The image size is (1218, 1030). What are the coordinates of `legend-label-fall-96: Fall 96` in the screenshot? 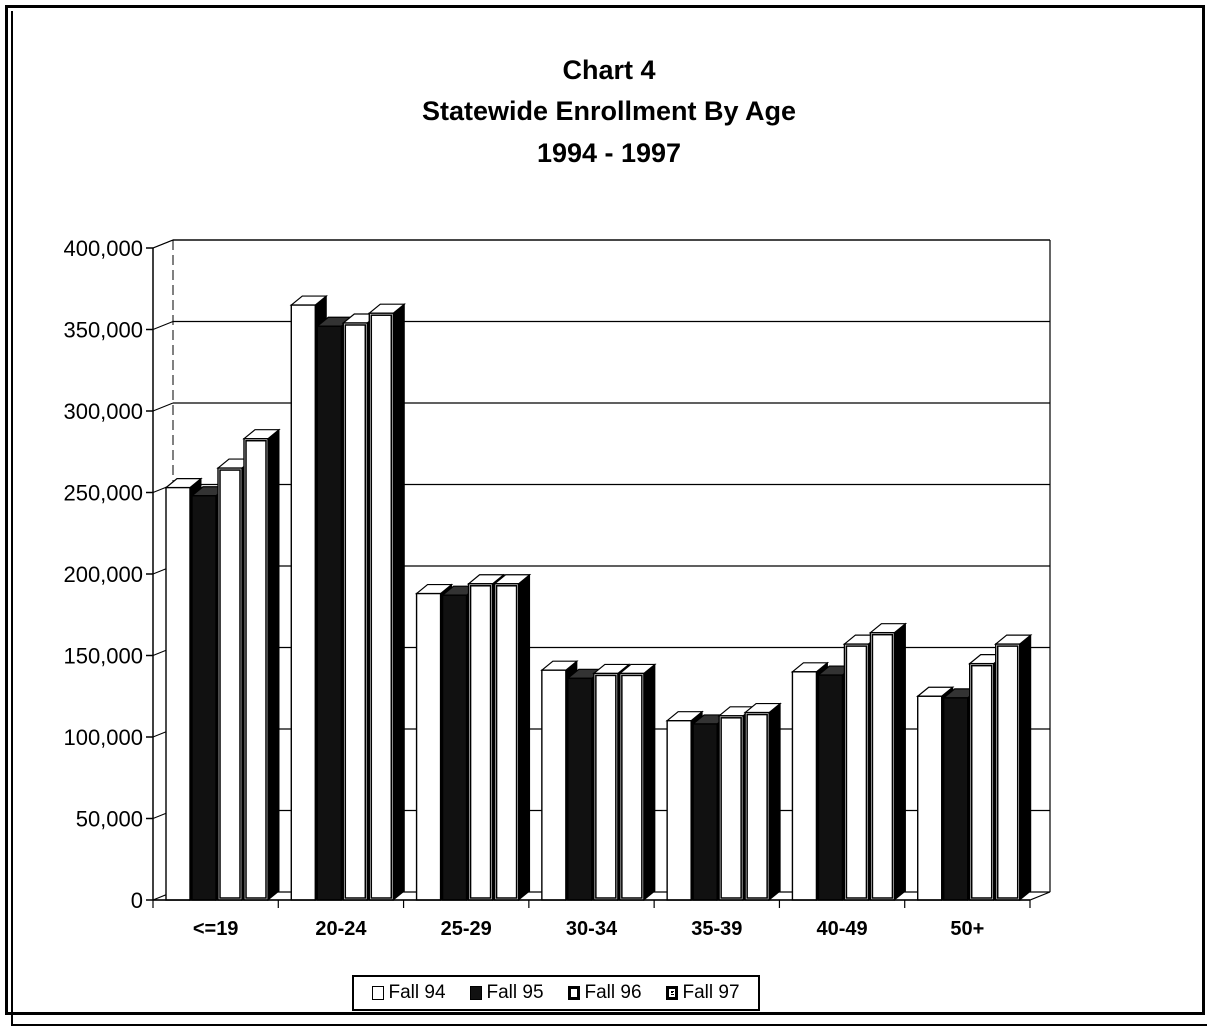 It's located at (613, 992).